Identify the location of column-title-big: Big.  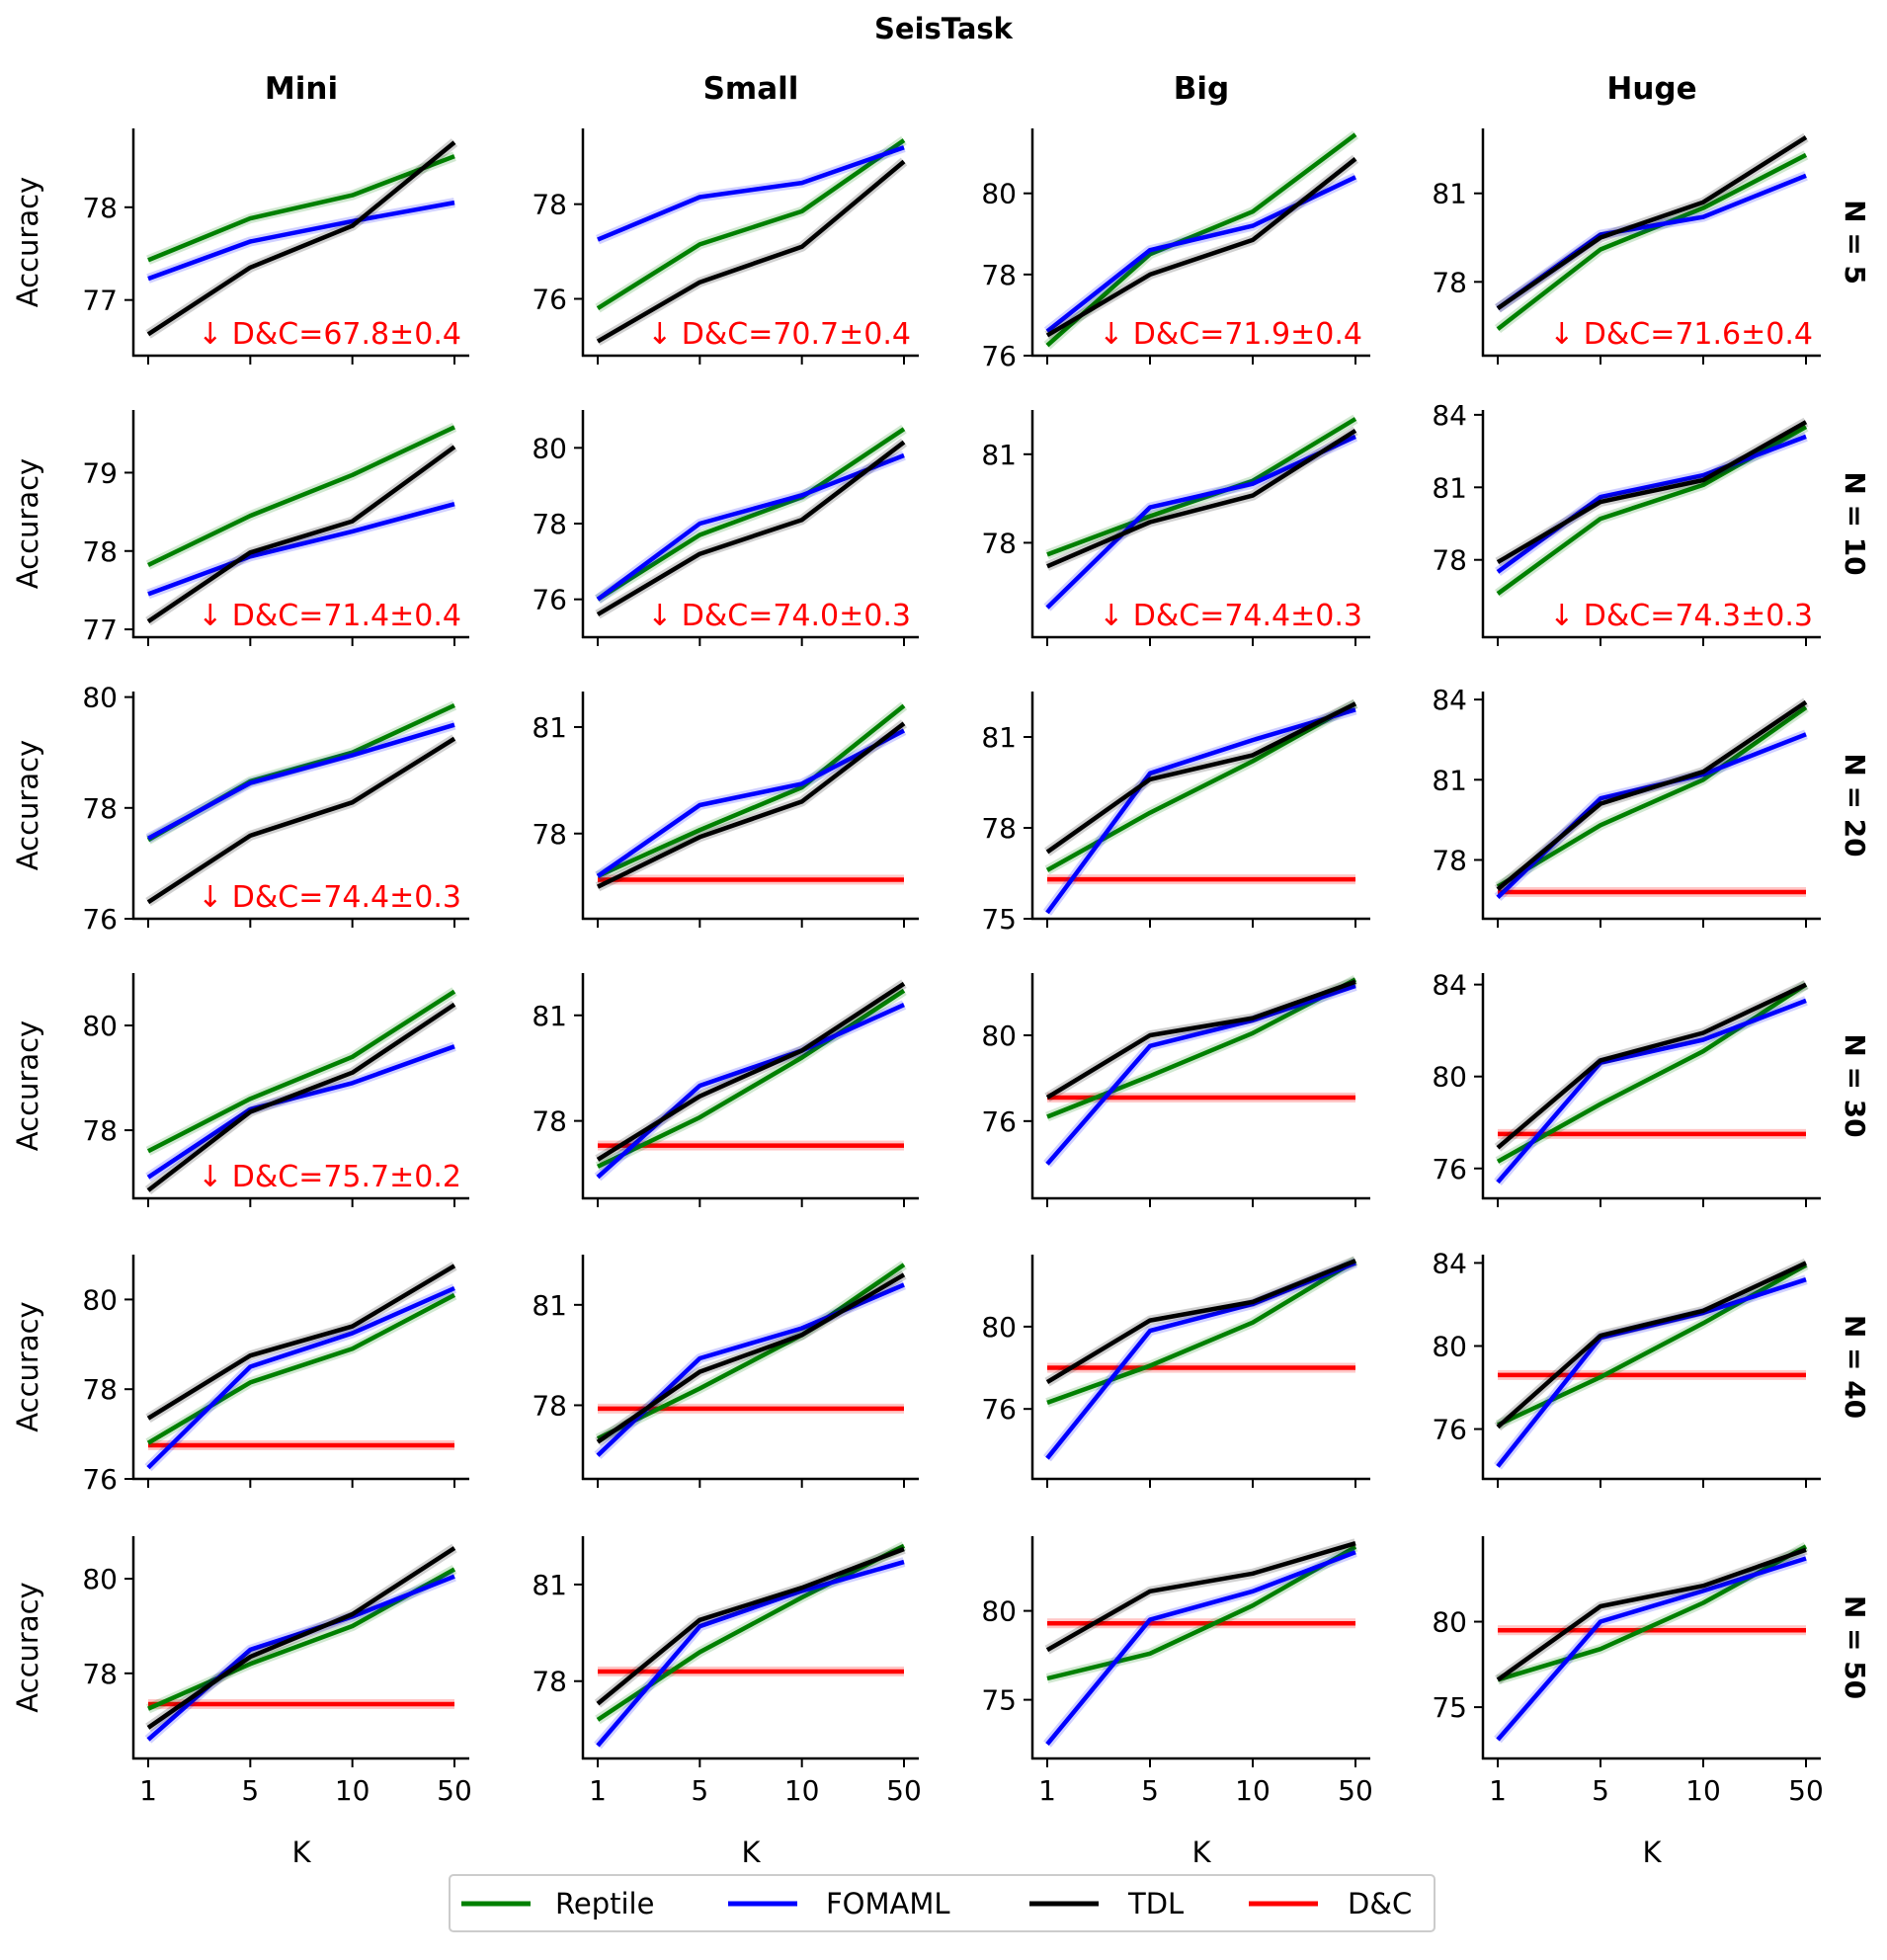
(1201, 89).